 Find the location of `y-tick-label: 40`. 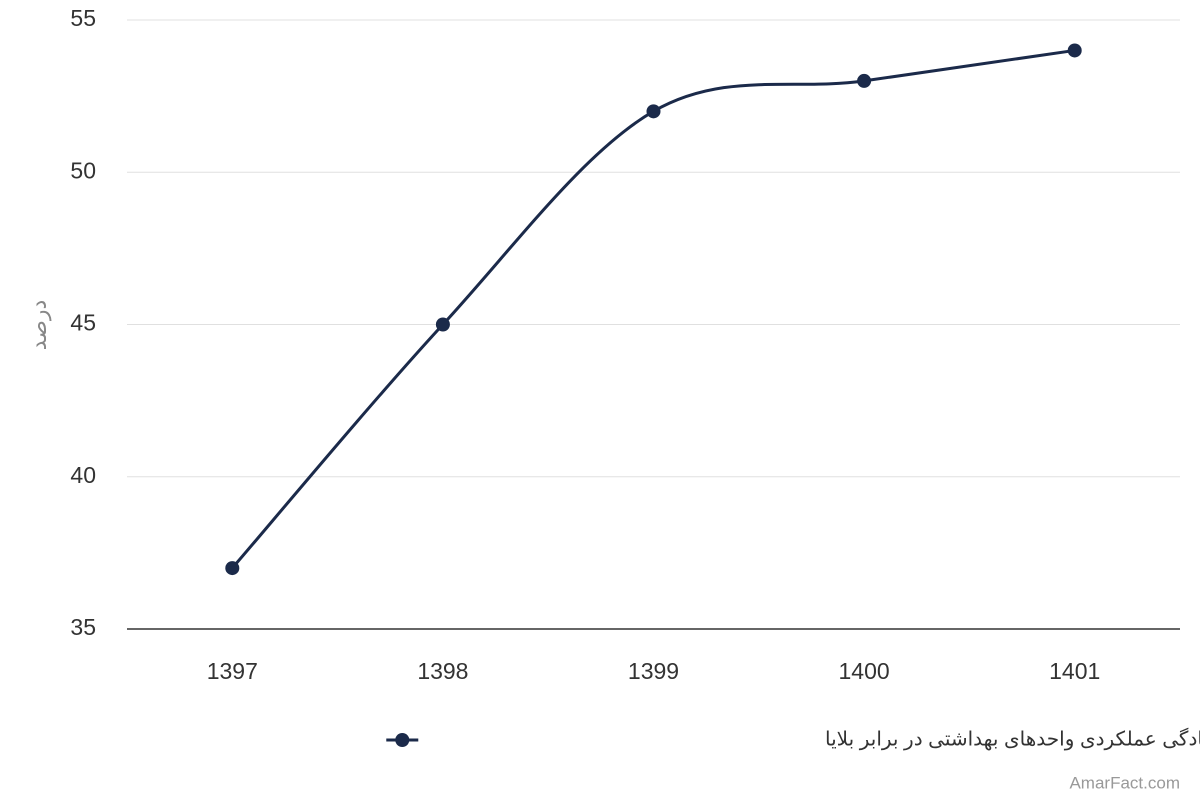

y-tick-label: 40 is located at coordinates (83, 475).